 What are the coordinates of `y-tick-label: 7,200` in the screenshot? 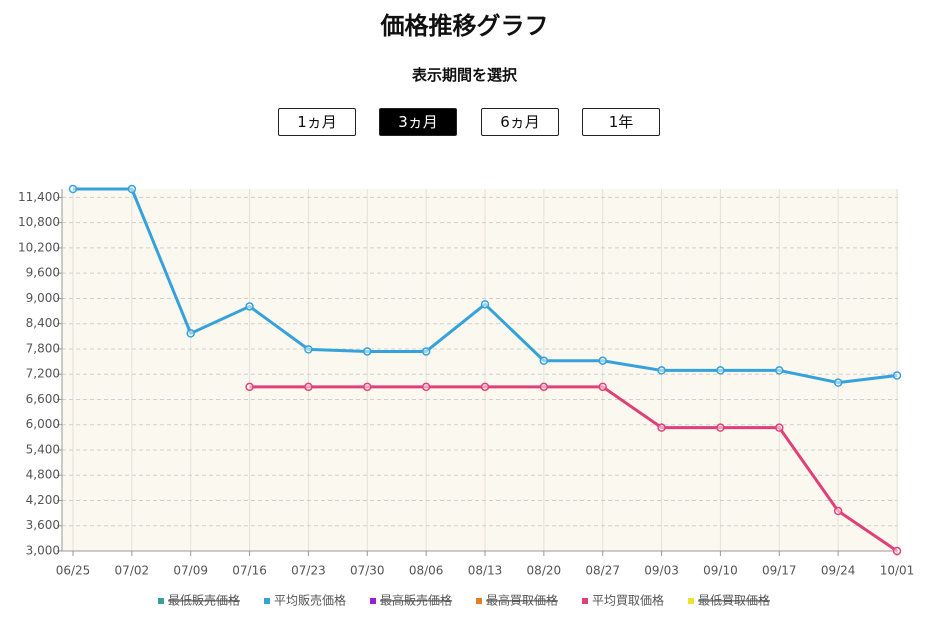 It's located at (43, 374).